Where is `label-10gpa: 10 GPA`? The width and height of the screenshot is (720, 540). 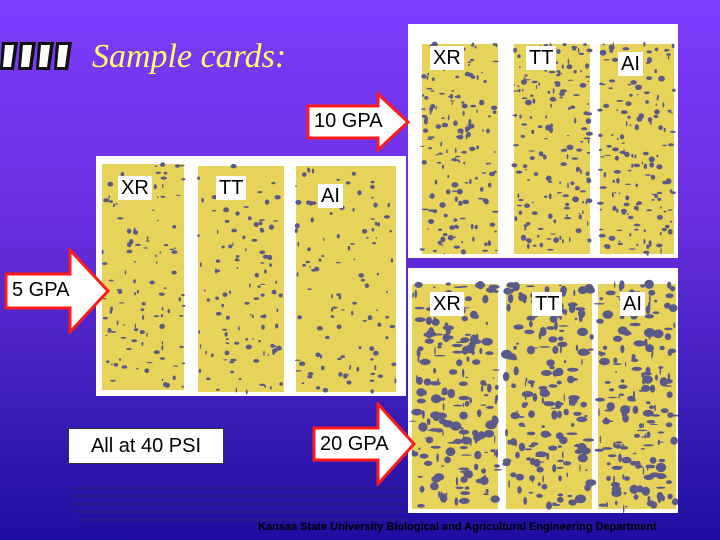
label-10gpa: 10 GPA is located at coordinates (348, 121).